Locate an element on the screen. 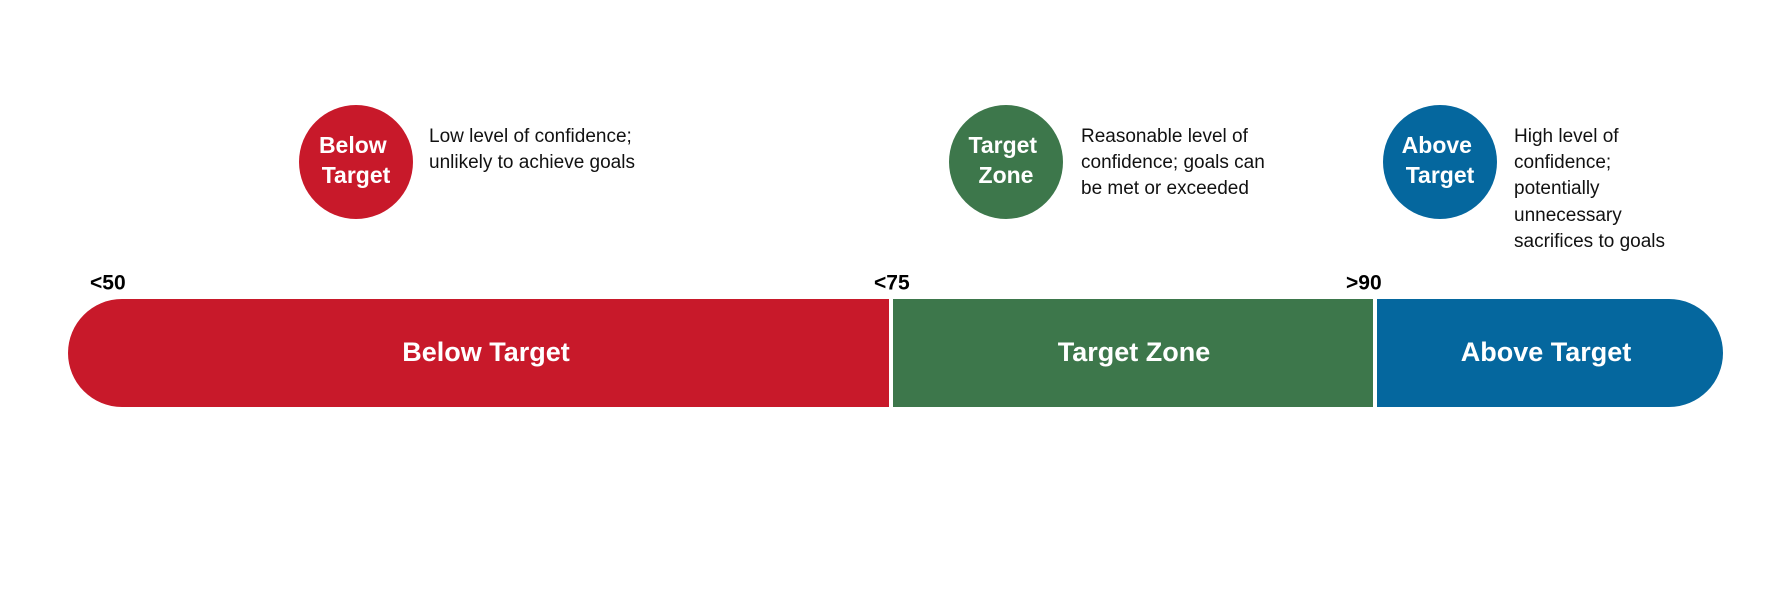  description-line: High level of is located at coordinates (1566, 136).